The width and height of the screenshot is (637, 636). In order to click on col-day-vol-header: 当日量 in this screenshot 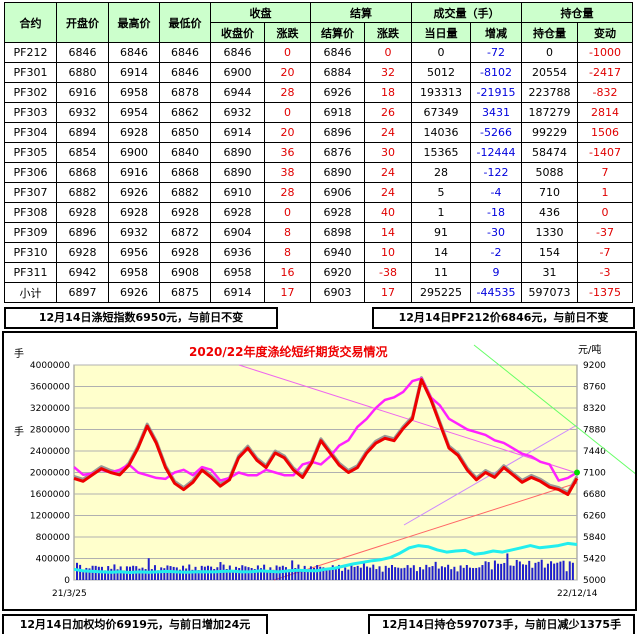, I will do `click(441, 32)`.